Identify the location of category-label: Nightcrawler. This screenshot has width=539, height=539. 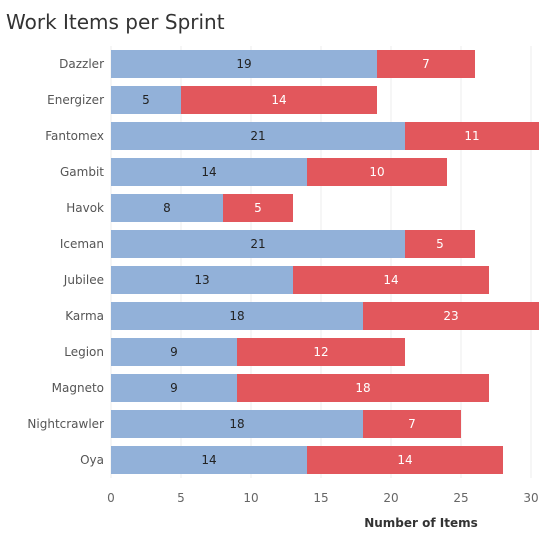
(65, 424).